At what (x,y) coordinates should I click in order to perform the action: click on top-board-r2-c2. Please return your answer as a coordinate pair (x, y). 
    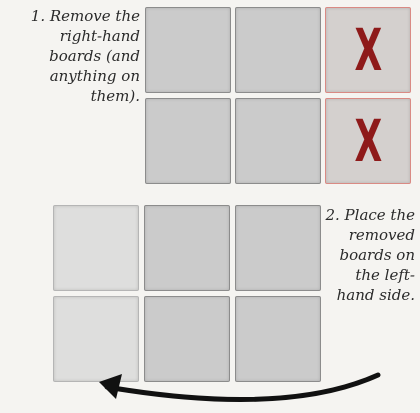
    Looking at the image, I should click on (278, 141).